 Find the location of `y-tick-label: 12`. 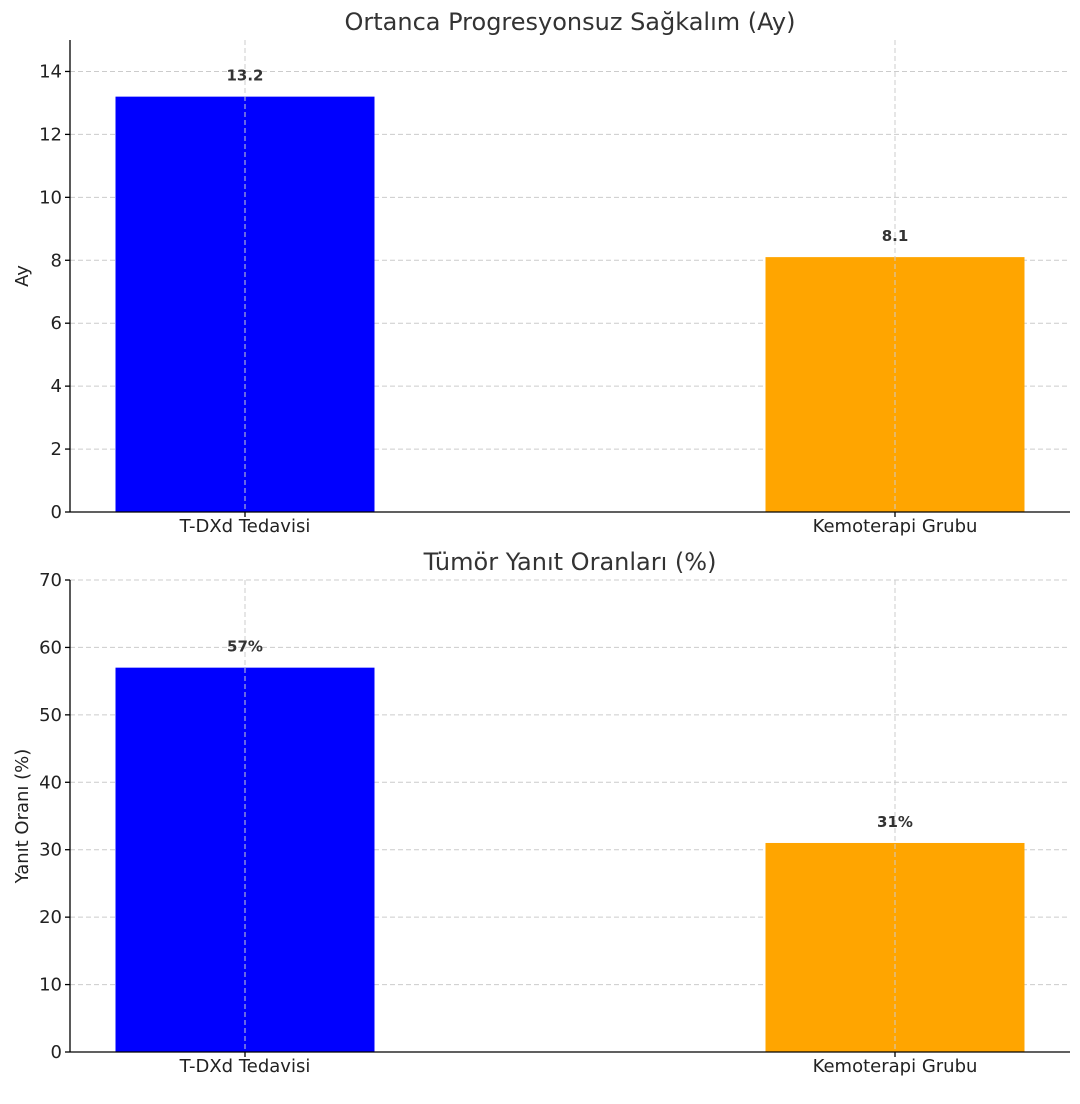

y-tick-label: 12 is located at coordinates (50, 134).